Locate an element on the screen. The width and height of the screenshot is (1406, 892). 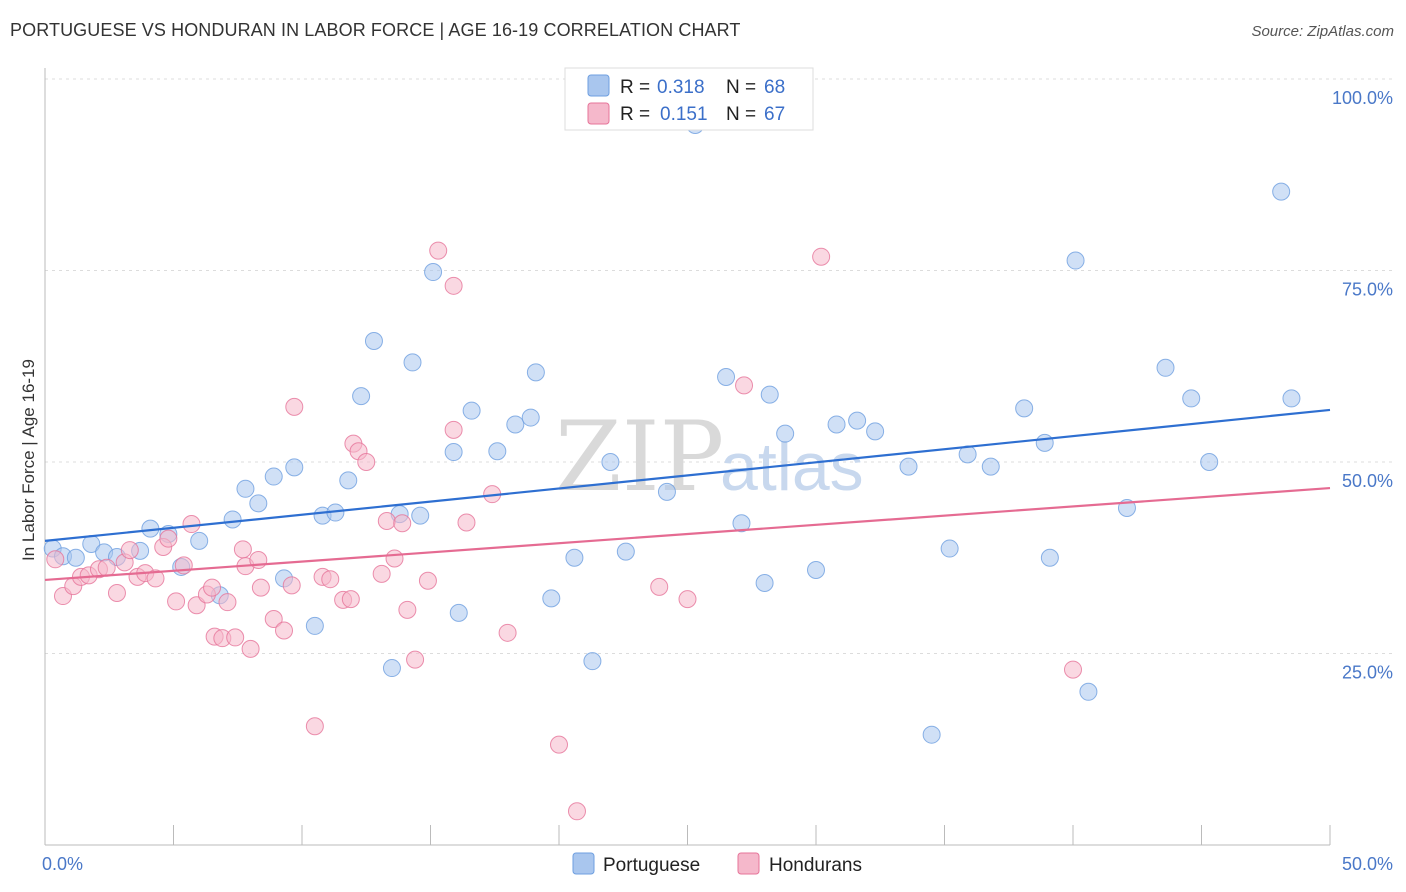
bottom-legend-hondurans: Hondurans is located at coordinates (815, 865).